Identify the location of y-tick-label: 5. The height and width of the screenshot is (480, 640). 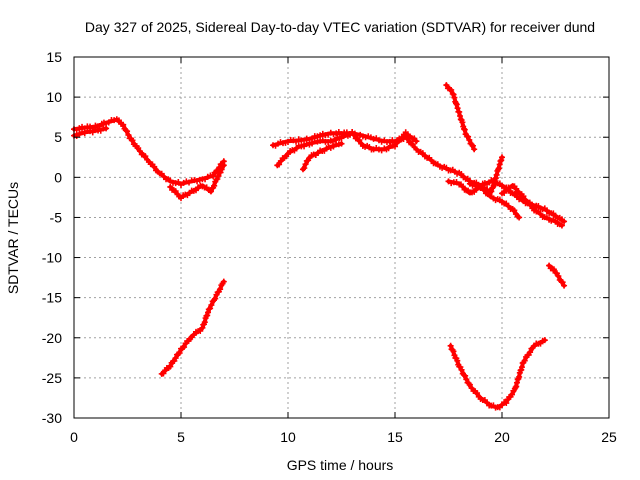
(58, 137).